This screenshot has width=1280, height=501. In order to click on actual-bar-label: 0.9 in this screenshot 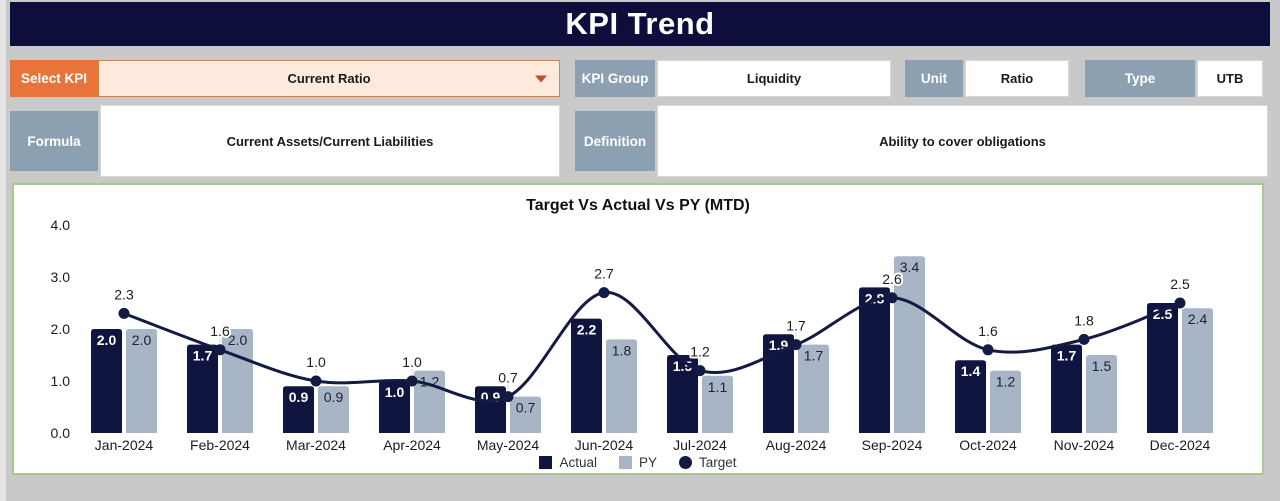, I will do `click(491, 397)`.